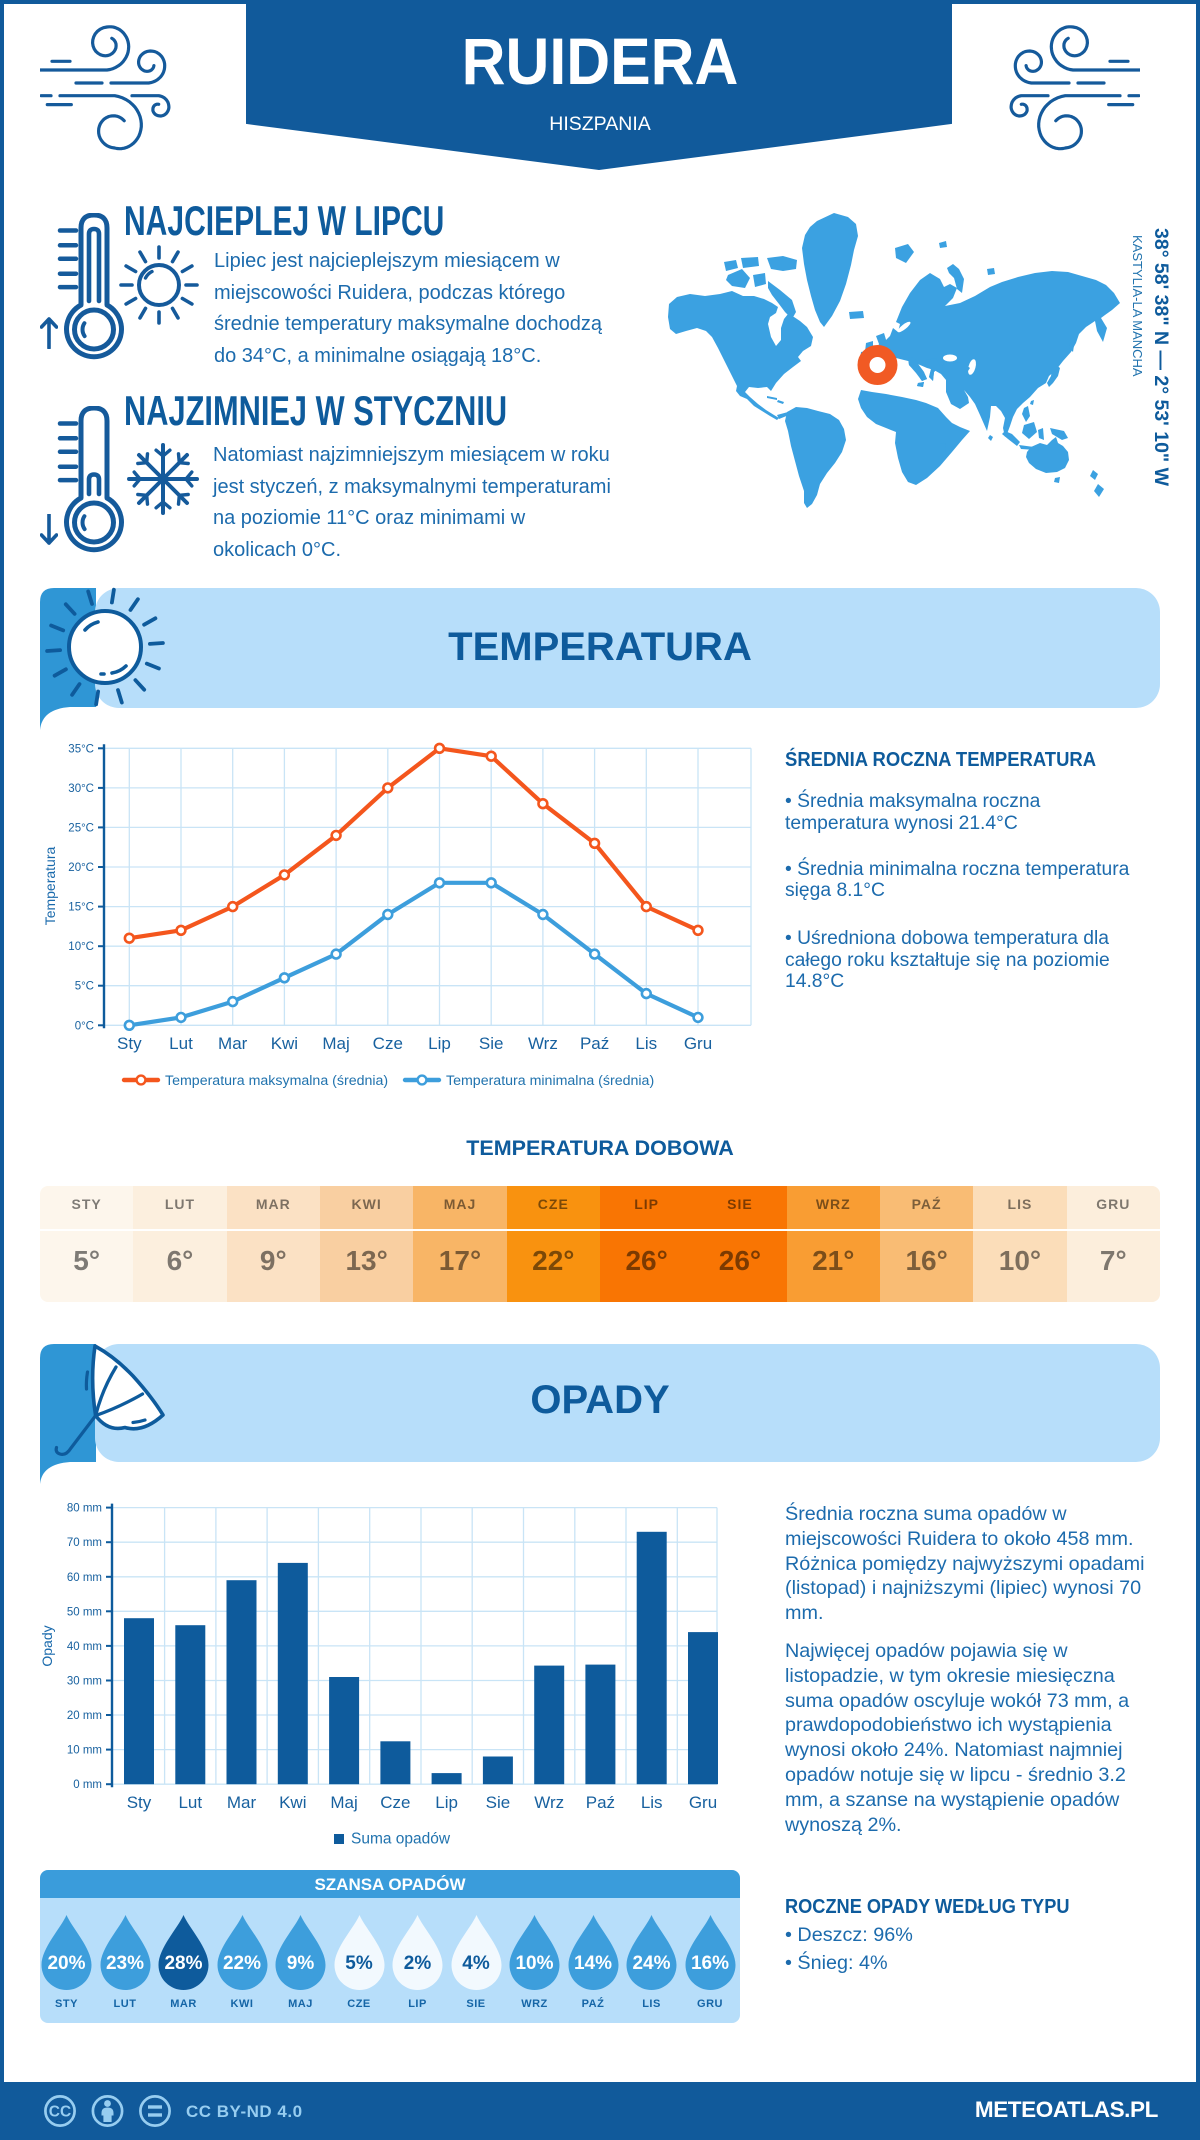  What do you see at coordinates (60, 2112) in the screenshot?
I see `svg-text: CC` at bounding box center [60, 2112].